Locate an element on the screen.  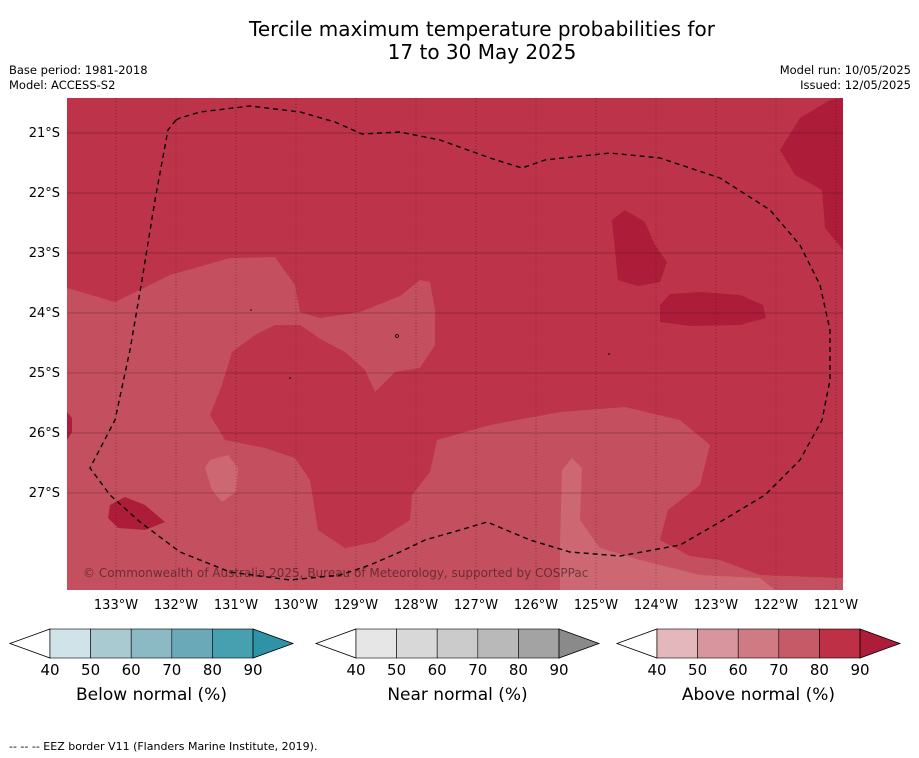
near-normal-tick-label: 40 is located at coordinates (356, 670).